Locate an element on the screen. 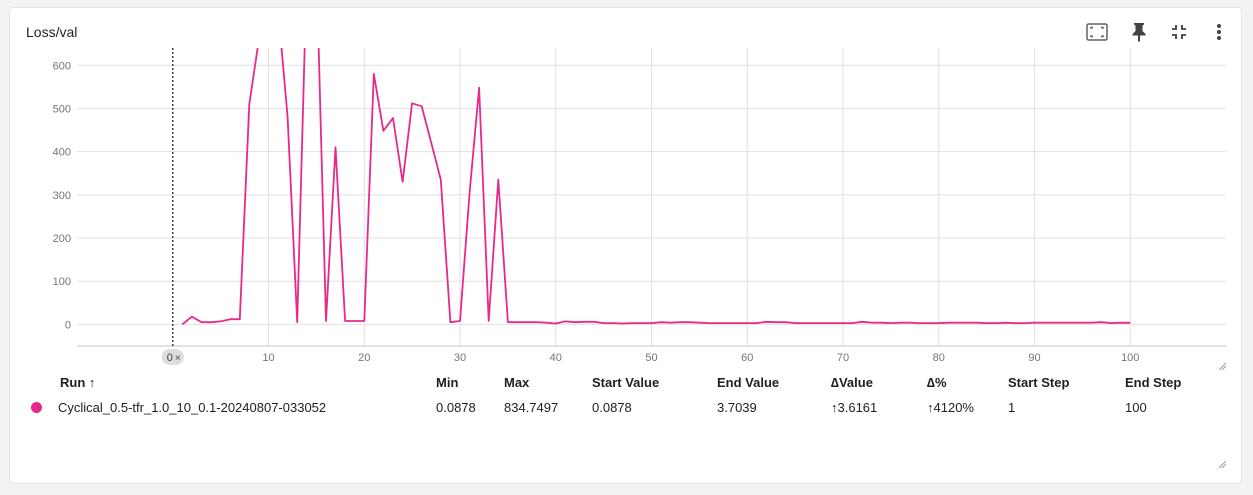 The image size is (1253, 495). step-cursor-badge: 0 × is located at coordinates (172, 357).